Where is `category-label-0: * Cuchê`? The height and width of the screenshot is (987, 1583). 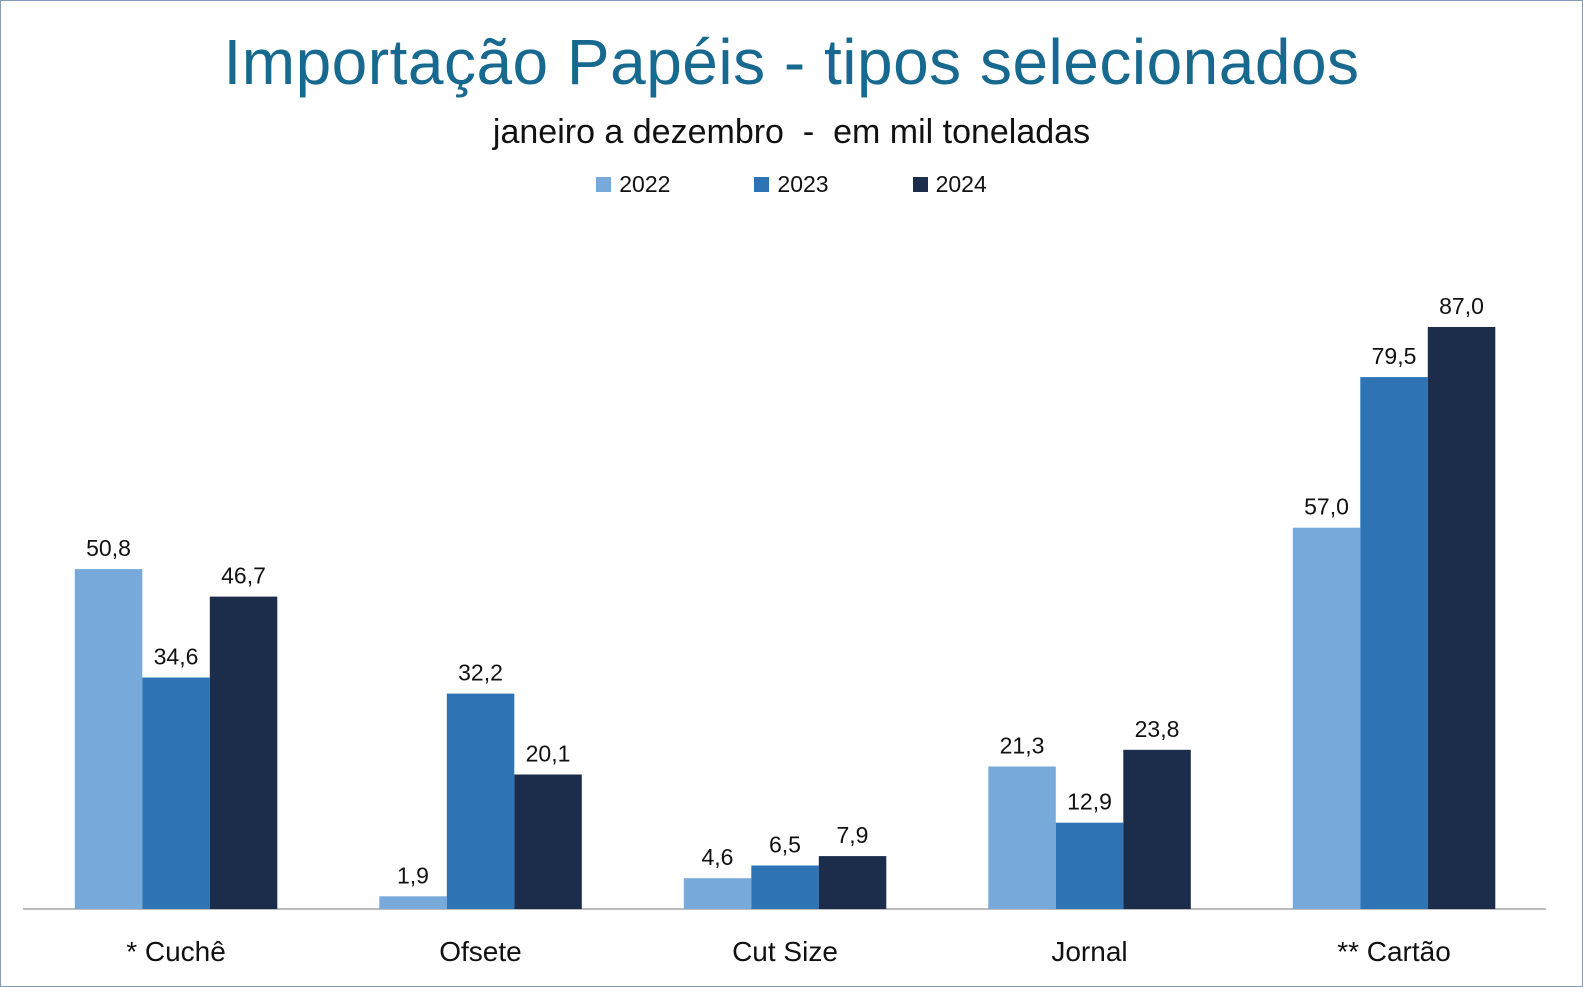 category-label-0: * Cuchê is located at coordinates (176, 951).